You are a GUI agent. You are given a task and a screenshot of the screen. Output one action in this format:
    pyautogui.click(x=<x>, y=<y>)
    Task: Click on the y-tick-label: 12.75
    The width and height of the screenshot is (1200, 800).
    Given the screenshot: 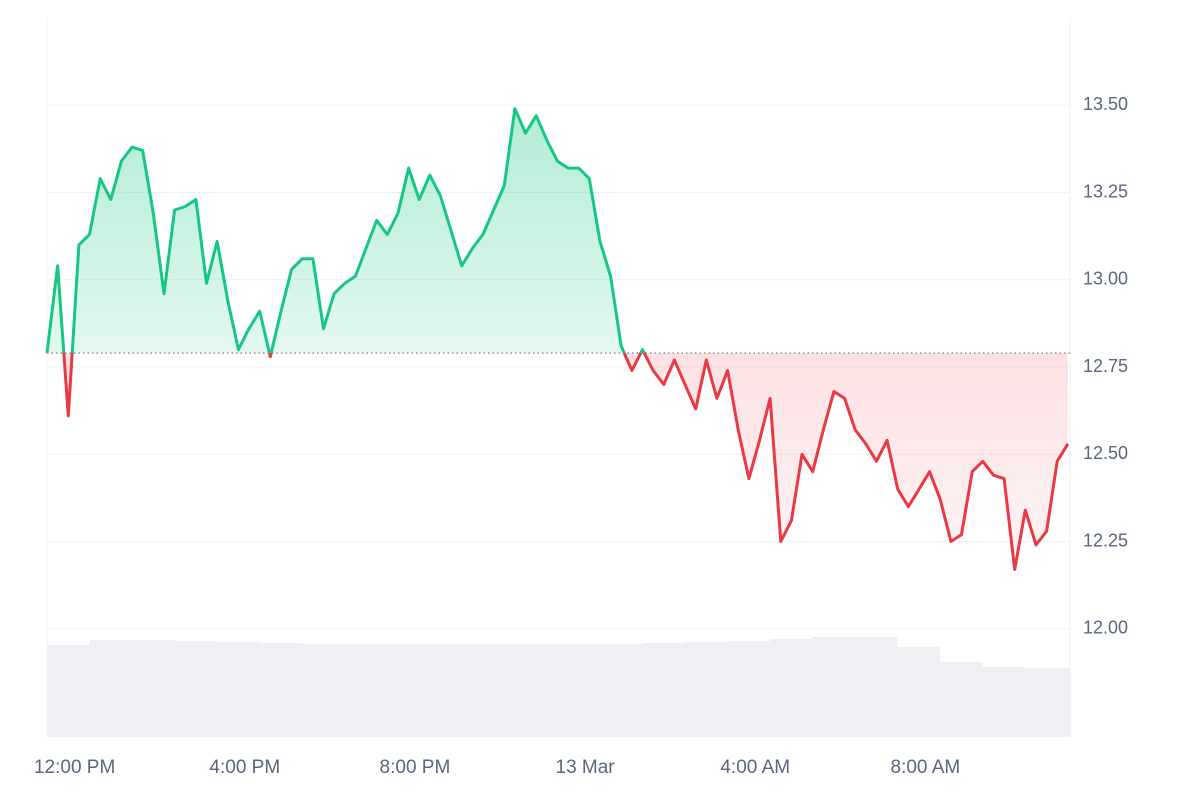 What is the action you would take?
    pyautogui.click(x=1105, y=366)
    